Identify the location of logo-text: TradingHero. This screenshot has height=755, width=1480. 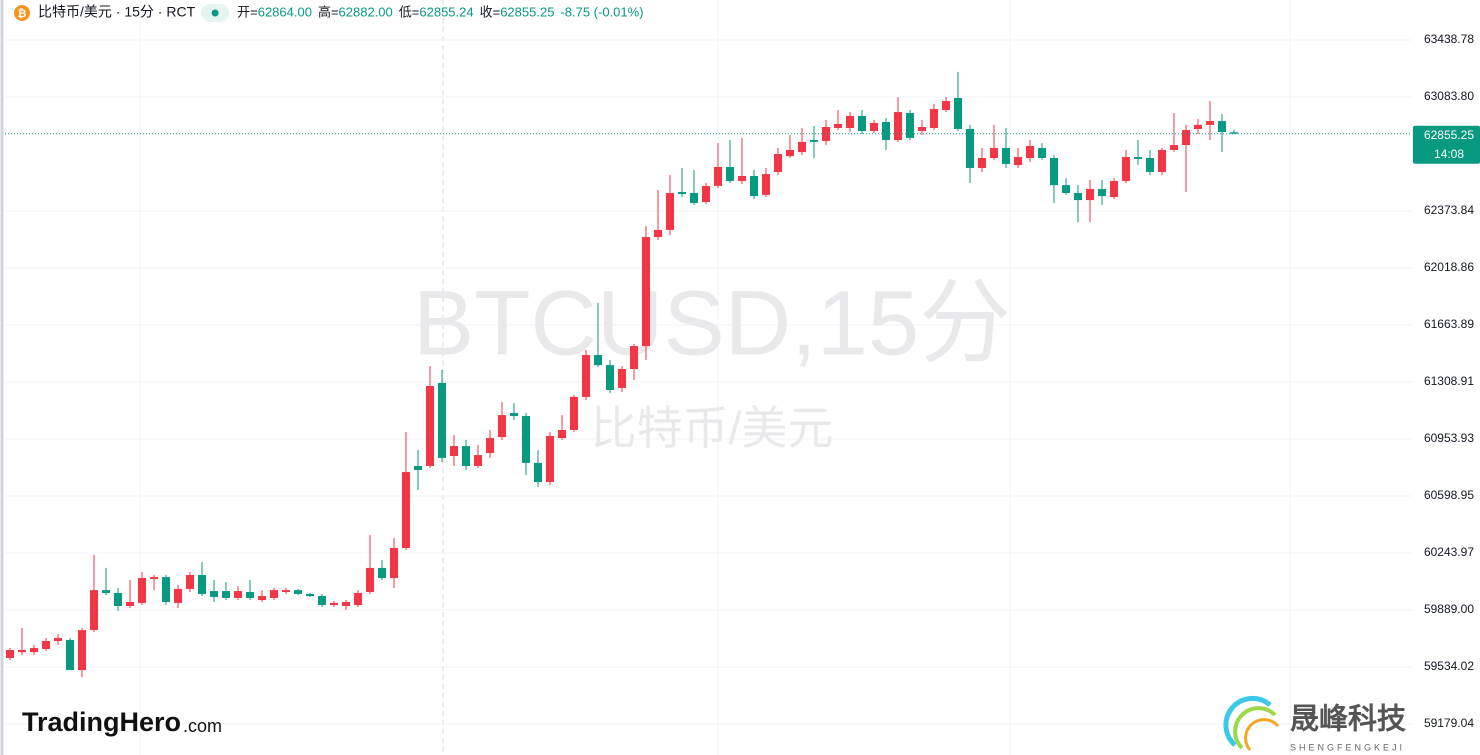
(101, 722).